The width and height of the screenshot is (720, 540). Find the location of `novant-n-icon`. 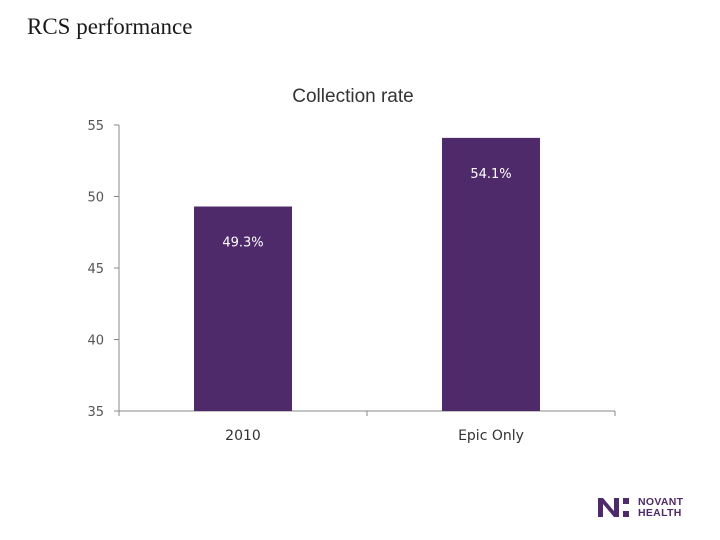

novant-n-icon is located at coordinates (613, 507).